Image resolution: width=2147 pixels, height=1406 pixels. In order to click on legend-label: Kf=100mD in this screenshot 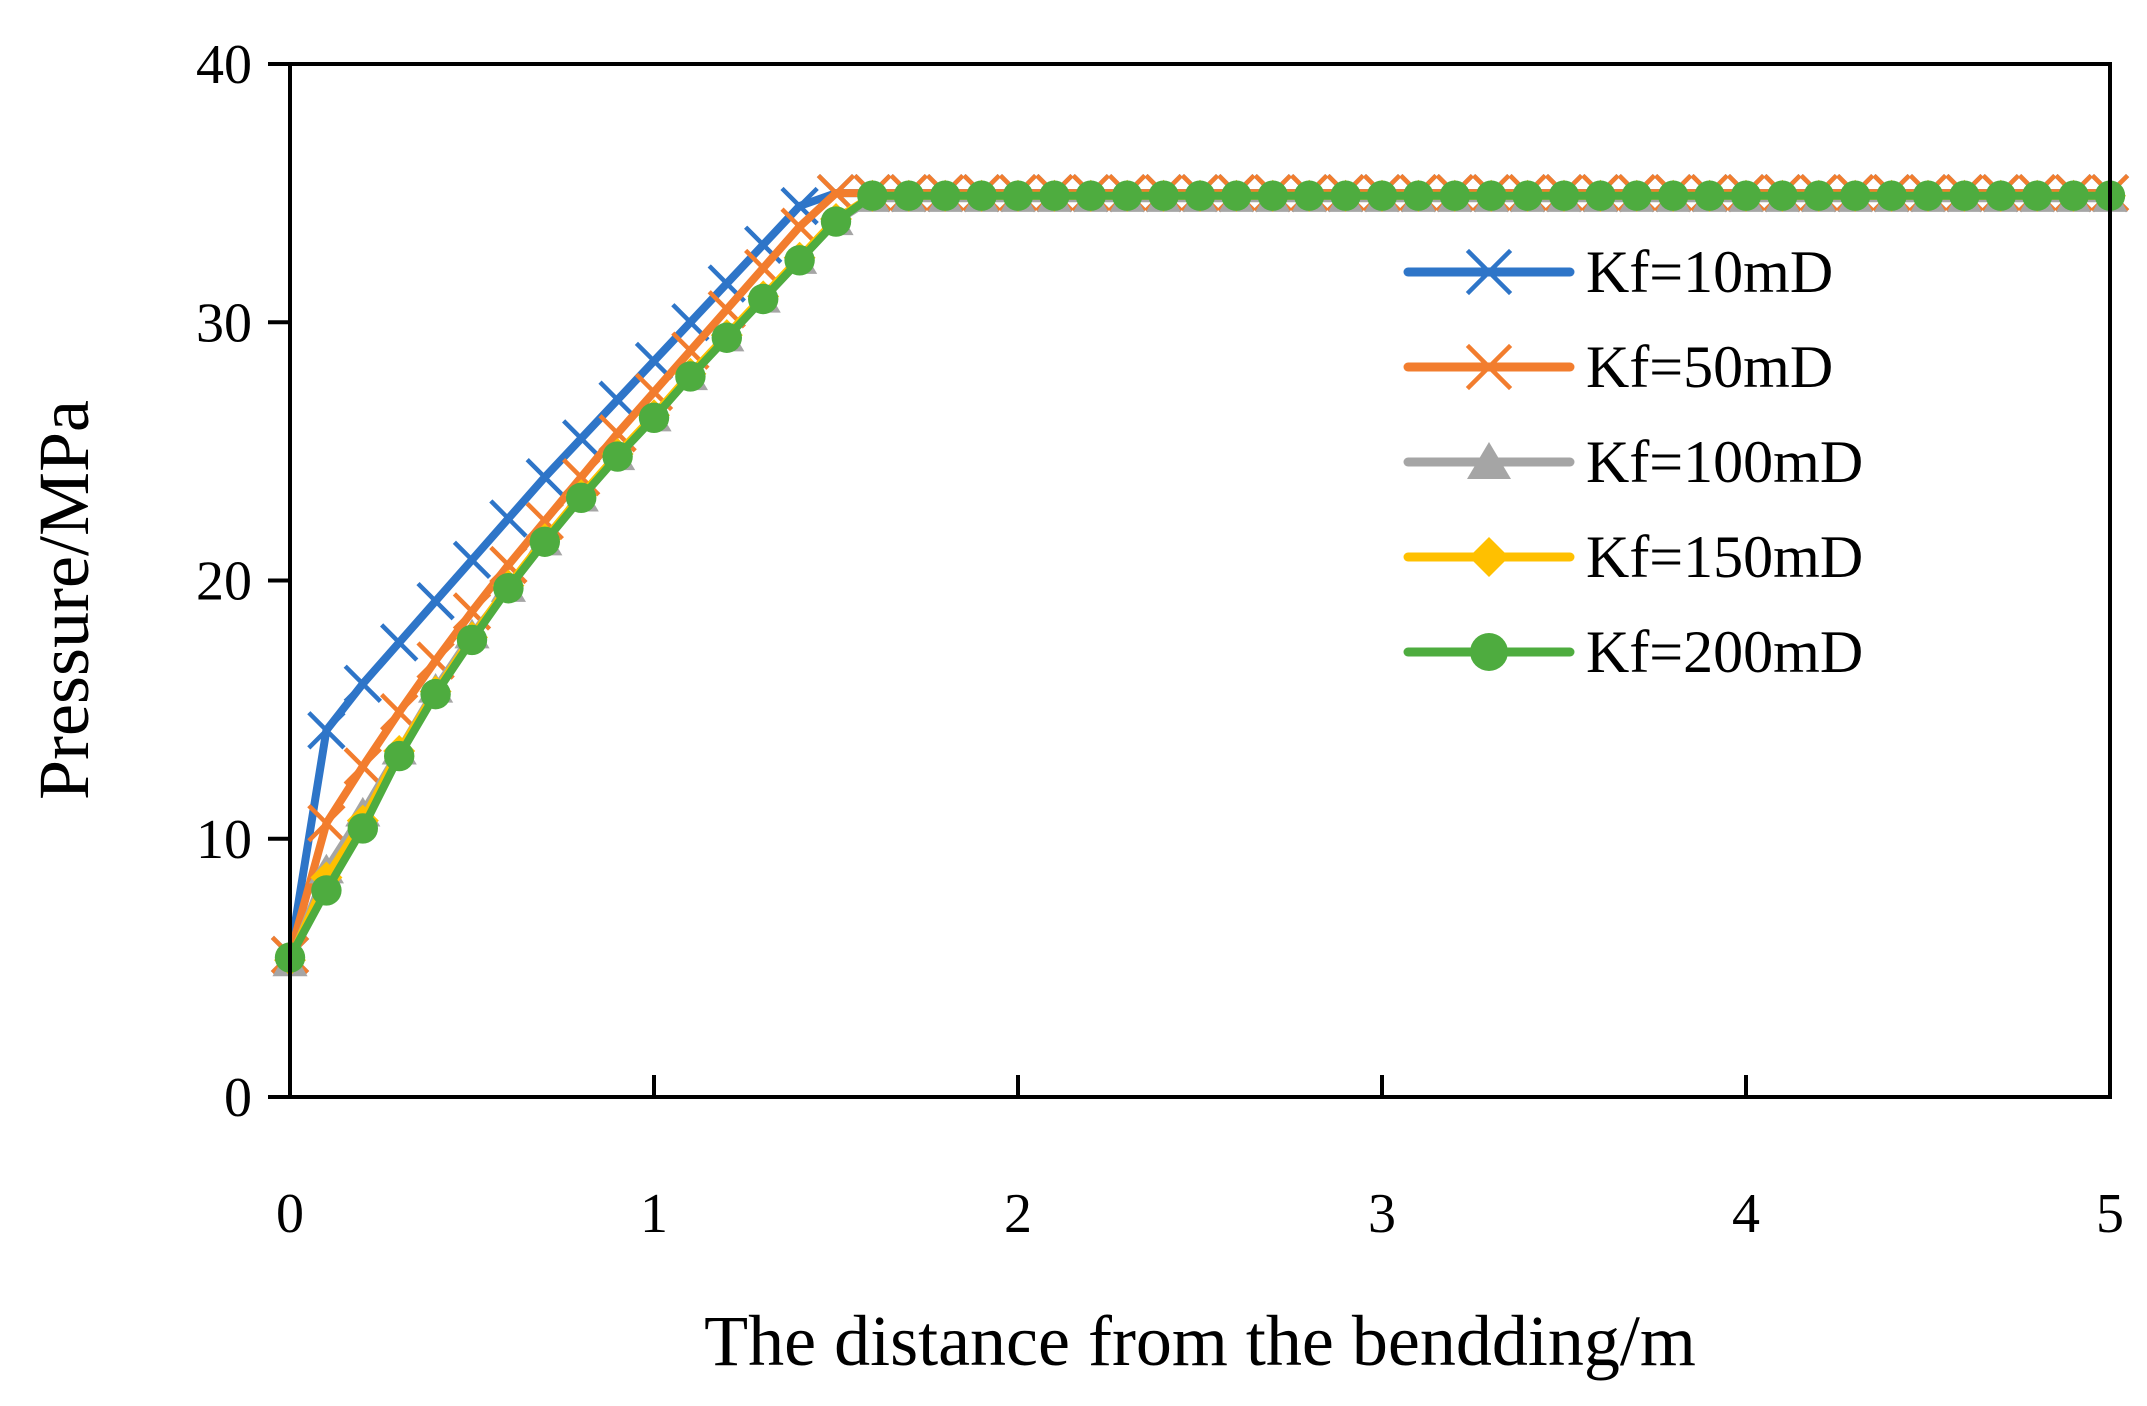, I will do `click(1724, 462)`.